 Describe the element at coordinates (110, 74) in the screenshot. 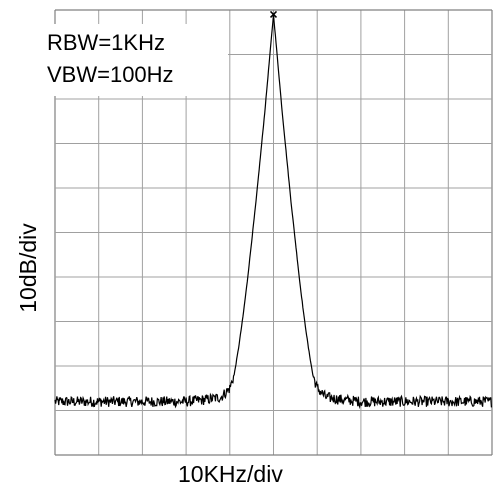

I see `vbw-annotation: VBW=100Hz` at that location.